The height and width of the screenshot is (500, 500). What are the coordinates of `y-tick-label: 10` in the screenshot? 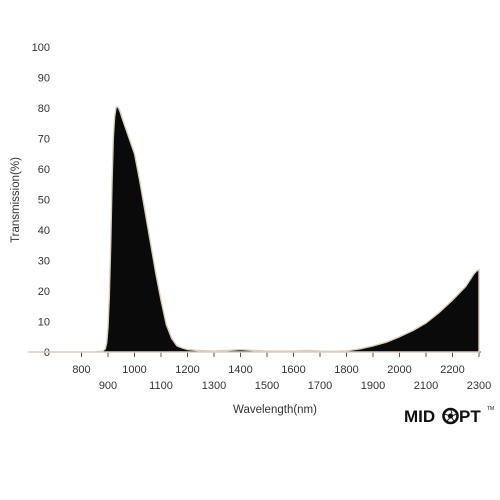 It's located at (44, 323).